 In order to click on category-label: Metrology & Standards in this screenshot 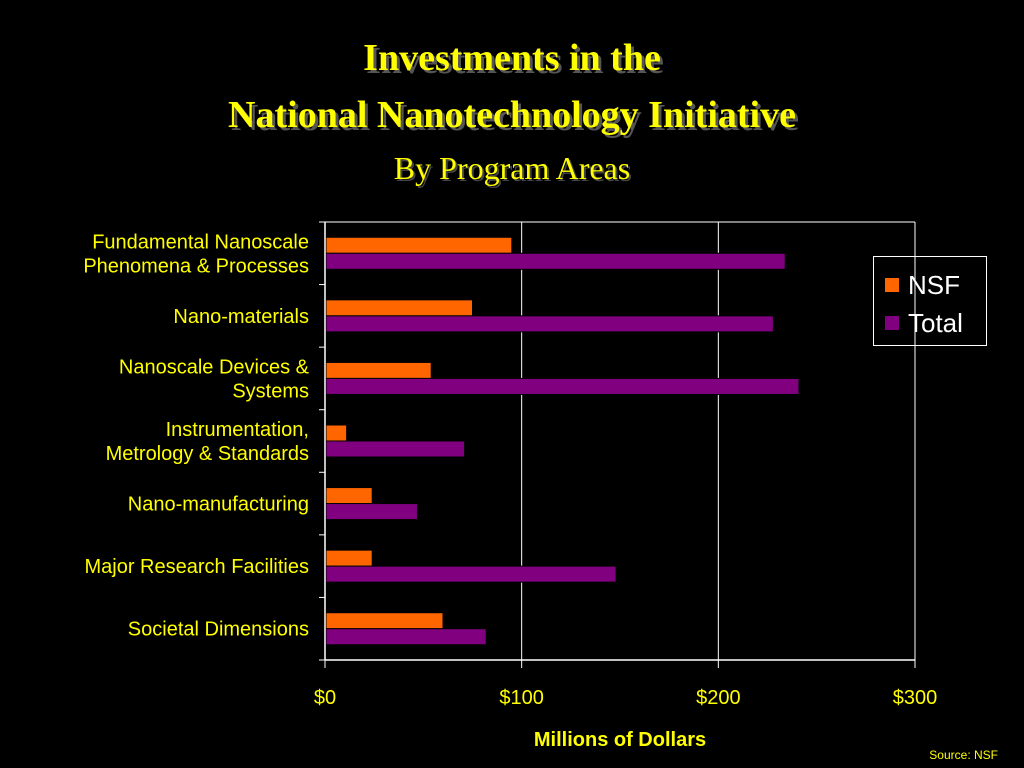, I will do `click(207, 454)`.